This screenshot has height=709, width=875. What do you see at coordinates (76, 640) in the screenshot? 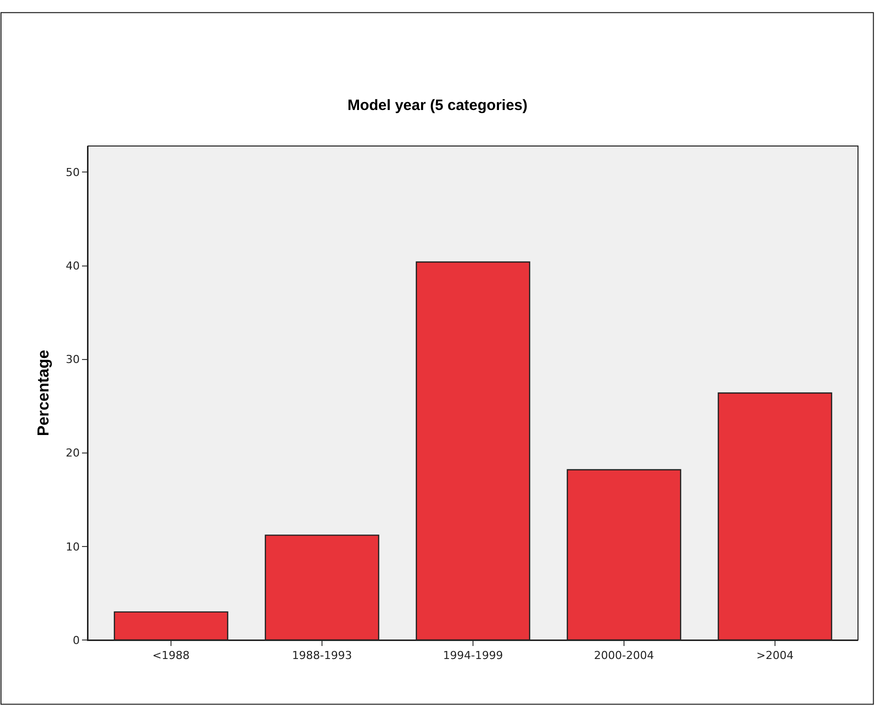
I see `y-tick-label: 0` at bounding box center [76, 640].